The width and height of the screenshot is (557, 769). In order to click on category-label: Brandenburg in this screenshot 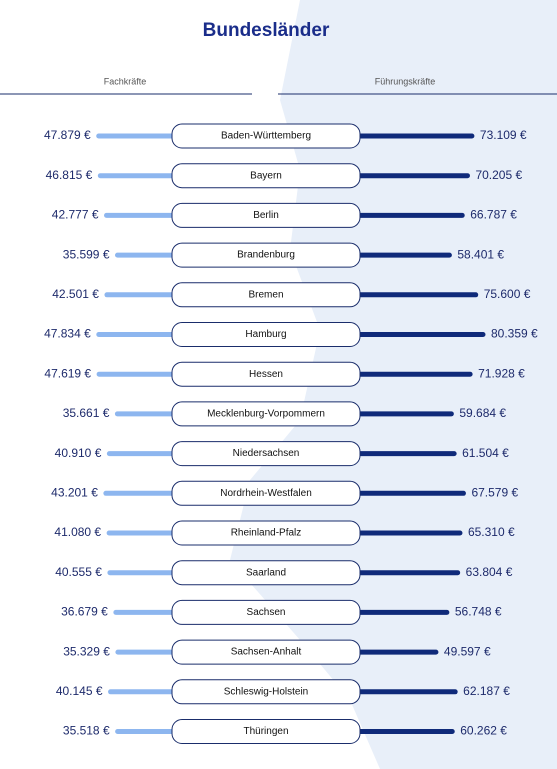, I will do `click(266, 255)`.